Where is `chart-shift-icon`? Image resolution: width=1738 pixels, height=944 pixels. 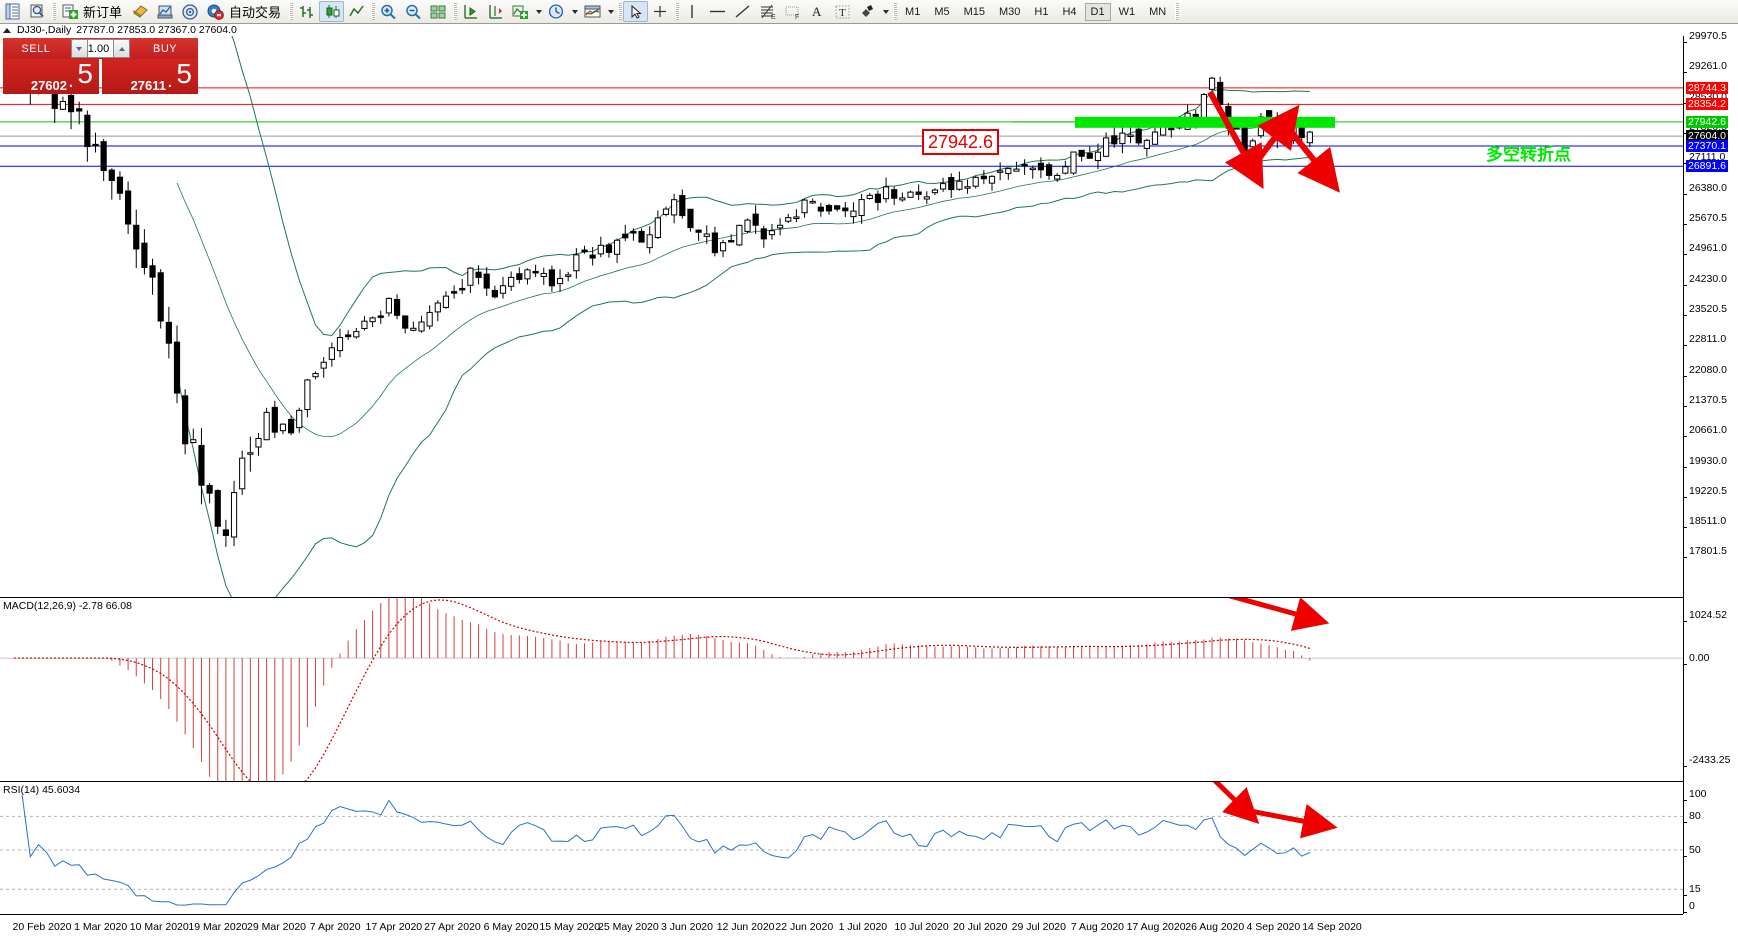
chart-shift-icon is located at coordinates (495, 11).